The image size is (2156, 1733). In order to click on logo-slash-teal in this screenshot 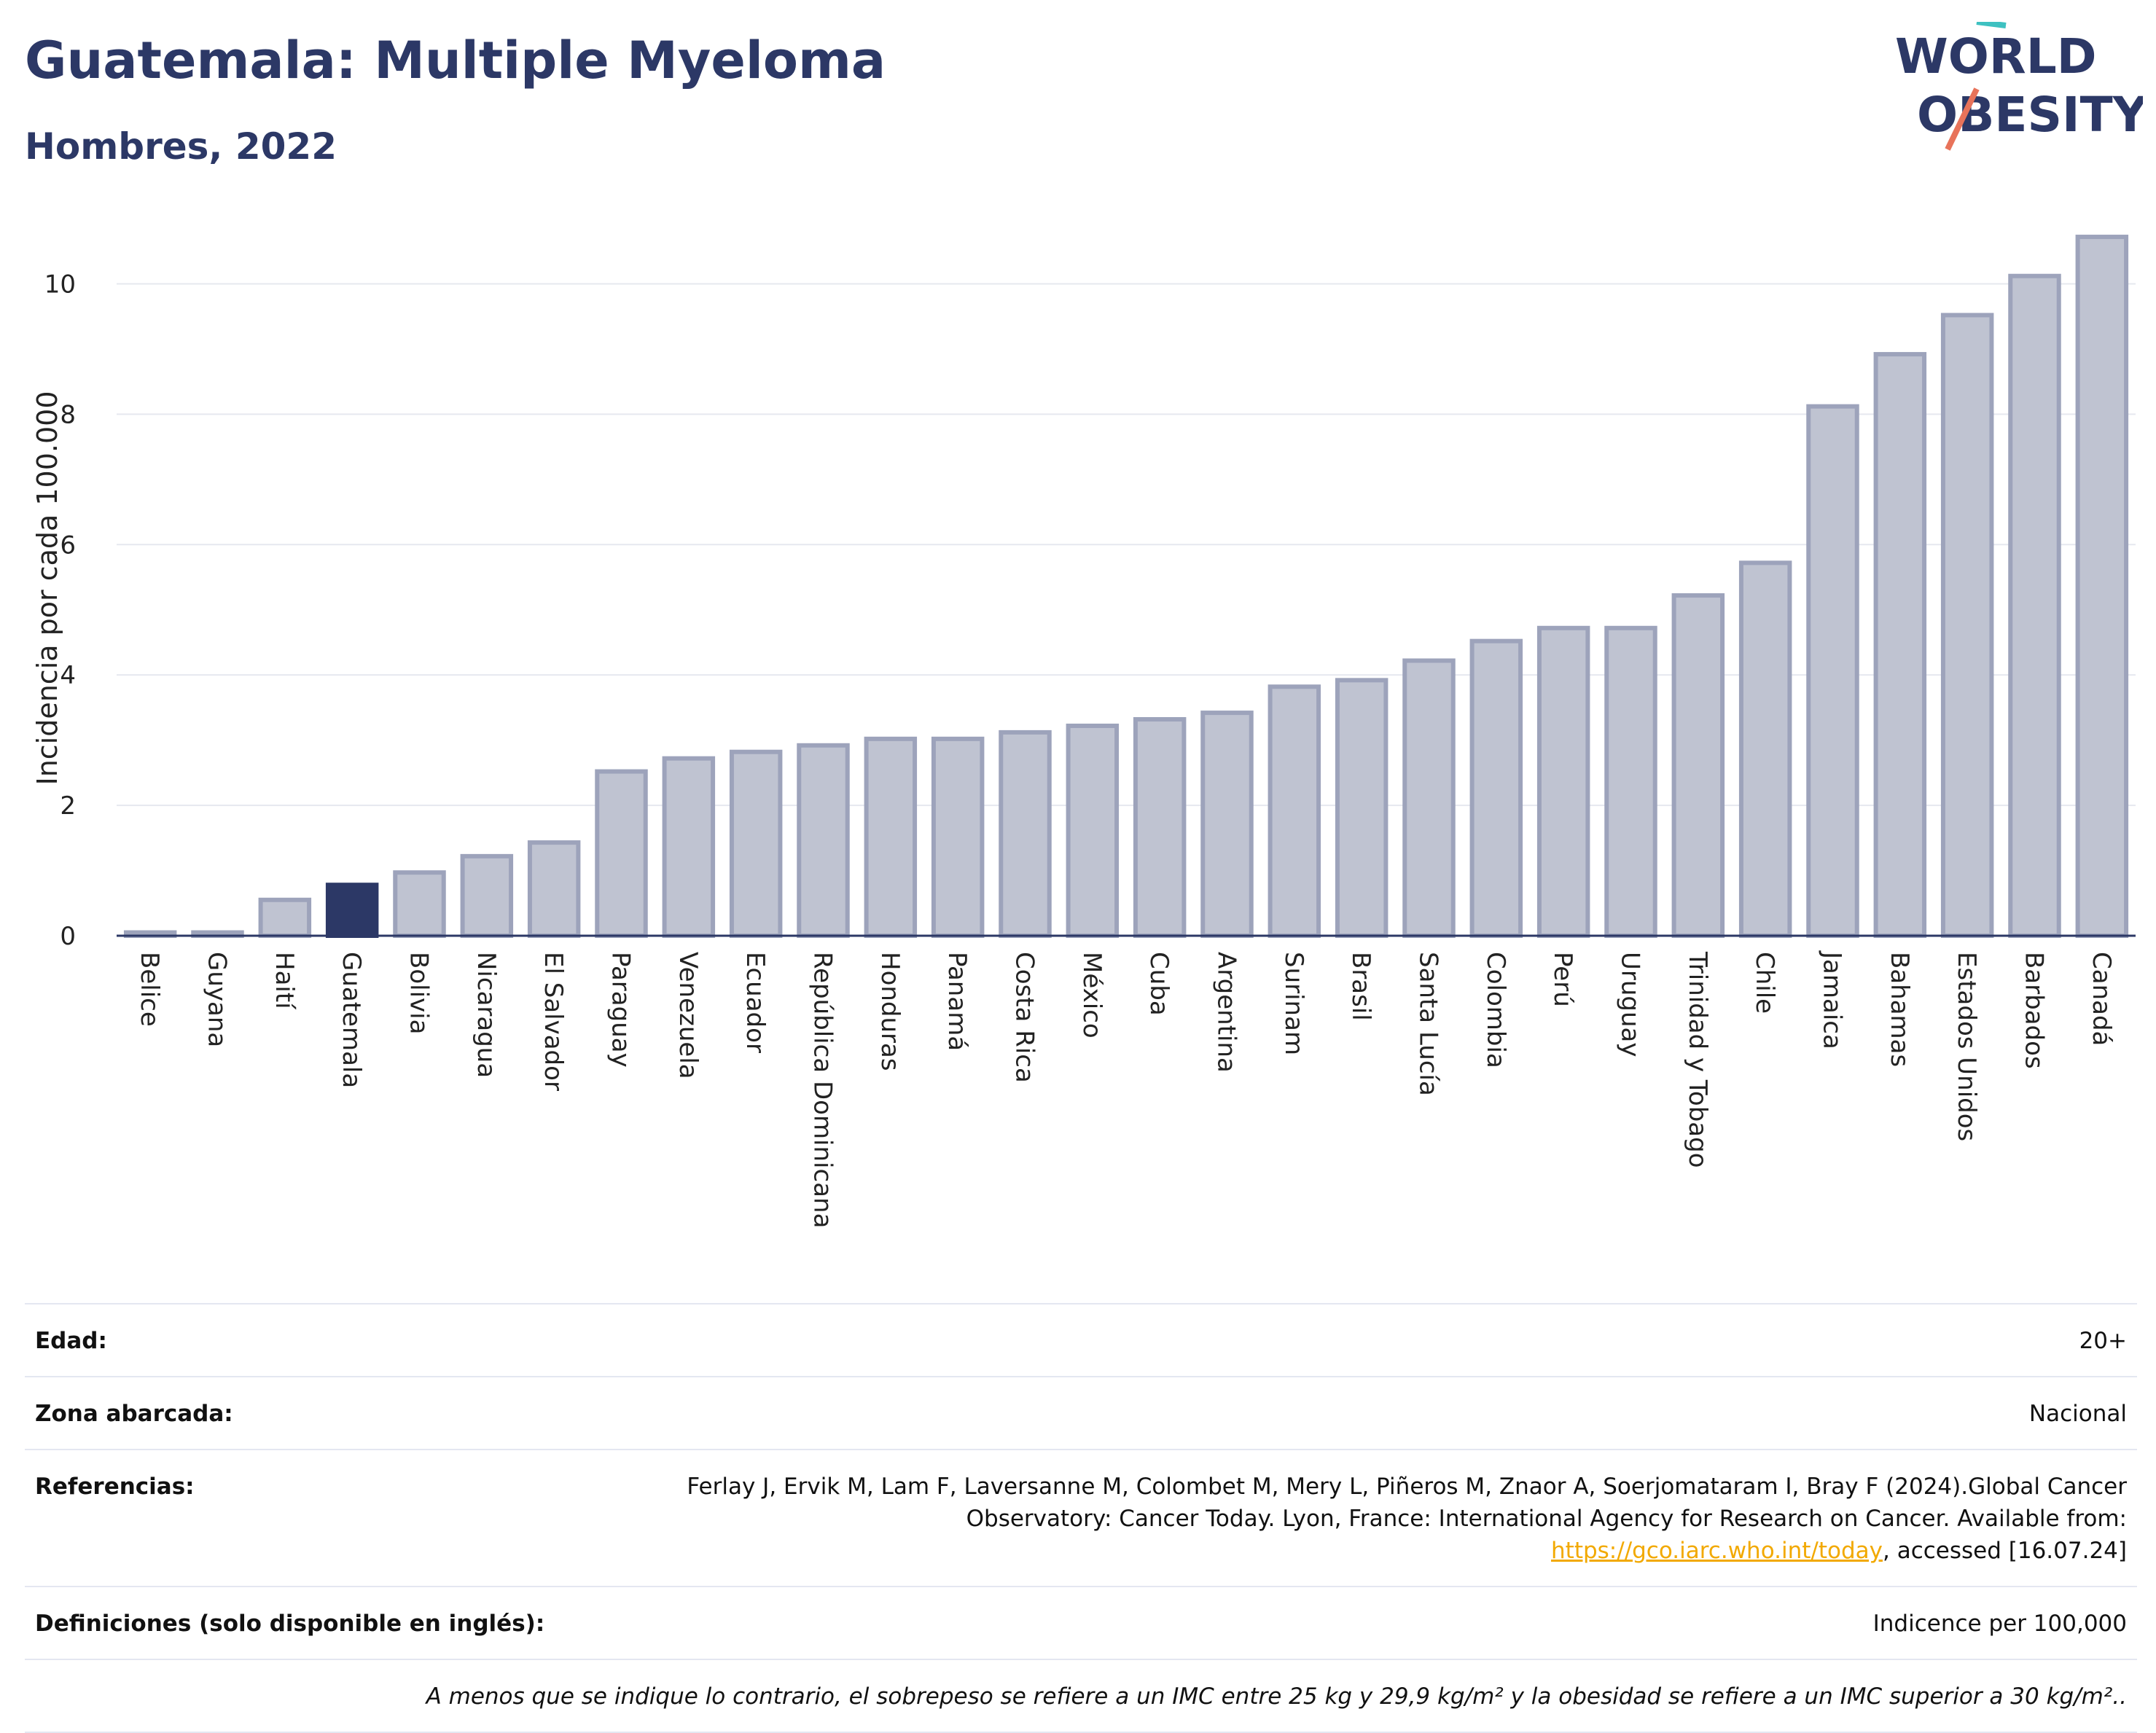, I will do `click(1992, 25)`.